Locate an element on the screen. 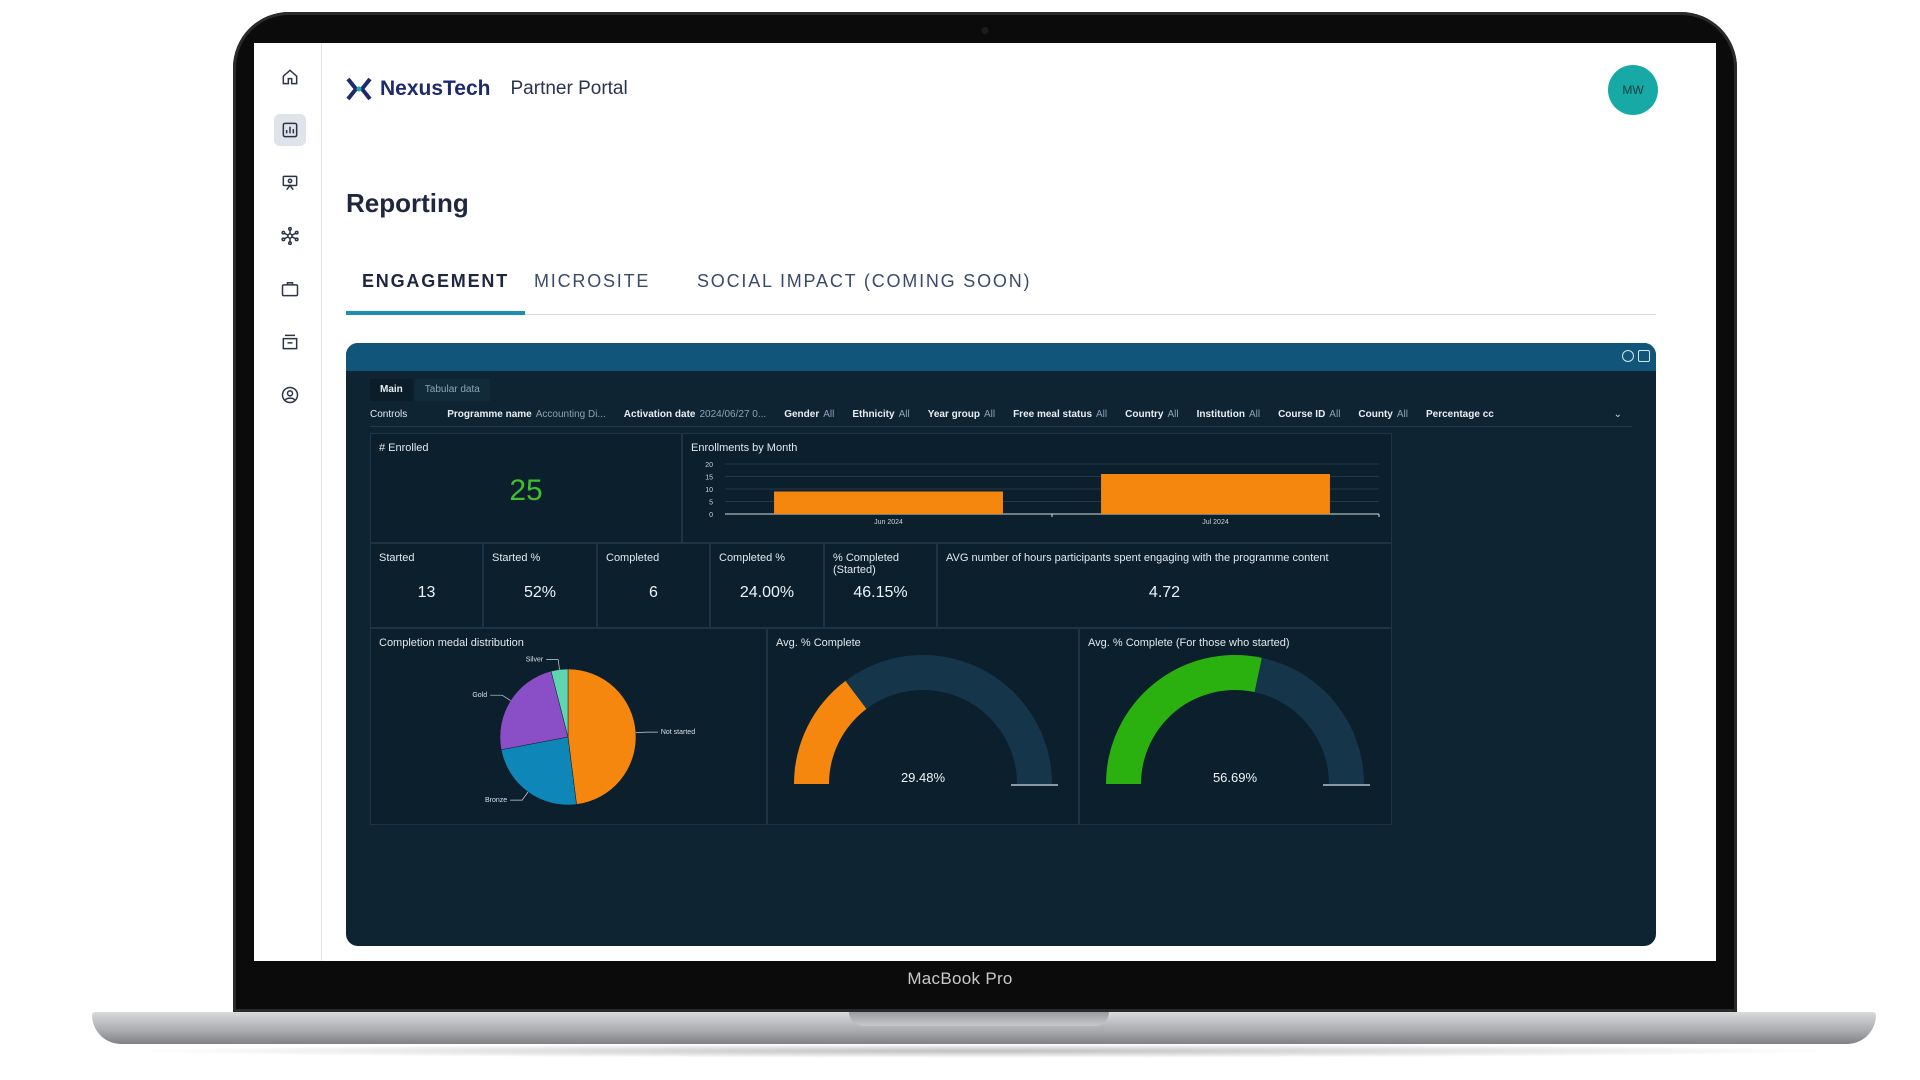  control-free-meal: Free meal status All is located at coordinates (1060, 414).